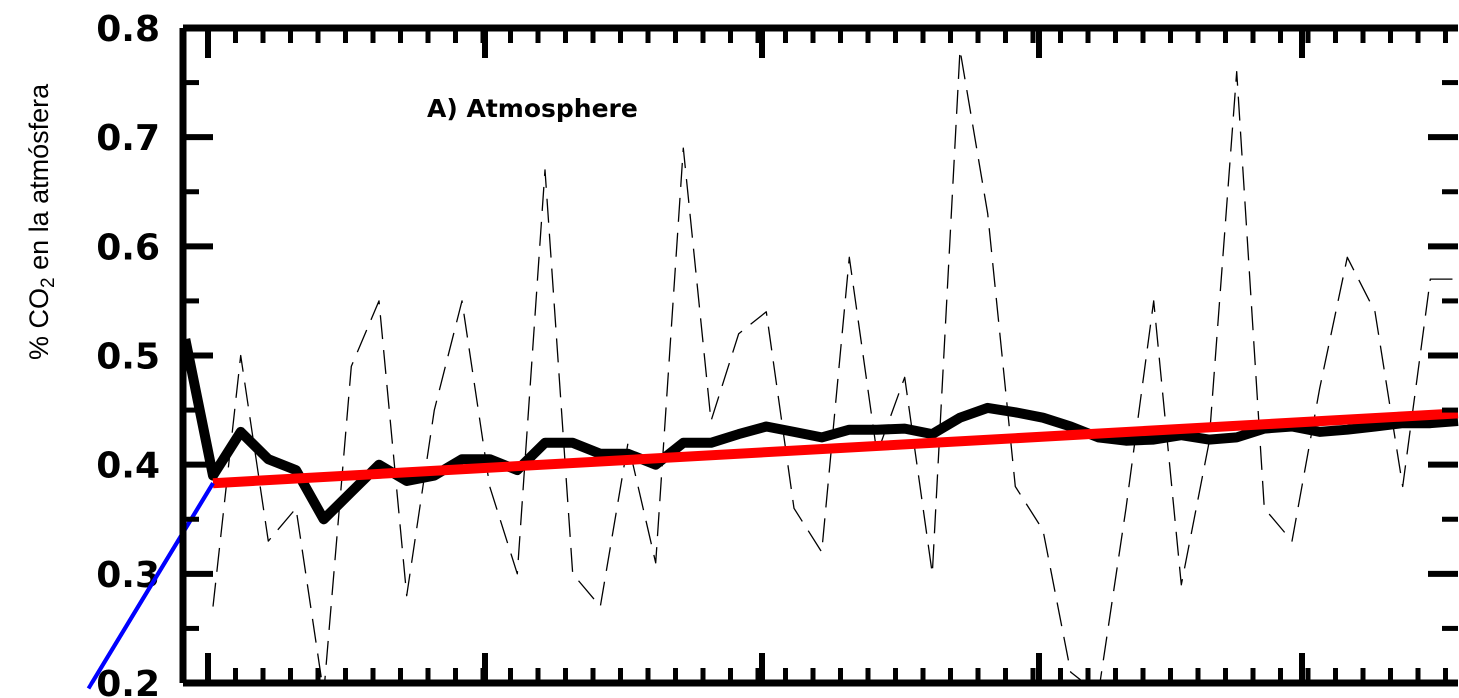 Image resolution: width=1459 pixels, height=698 pixels. What do you see at coordinates (128, 29) in the screenshot?
I see `y-tick-label: 0.8` at bounding box center [128, 29].